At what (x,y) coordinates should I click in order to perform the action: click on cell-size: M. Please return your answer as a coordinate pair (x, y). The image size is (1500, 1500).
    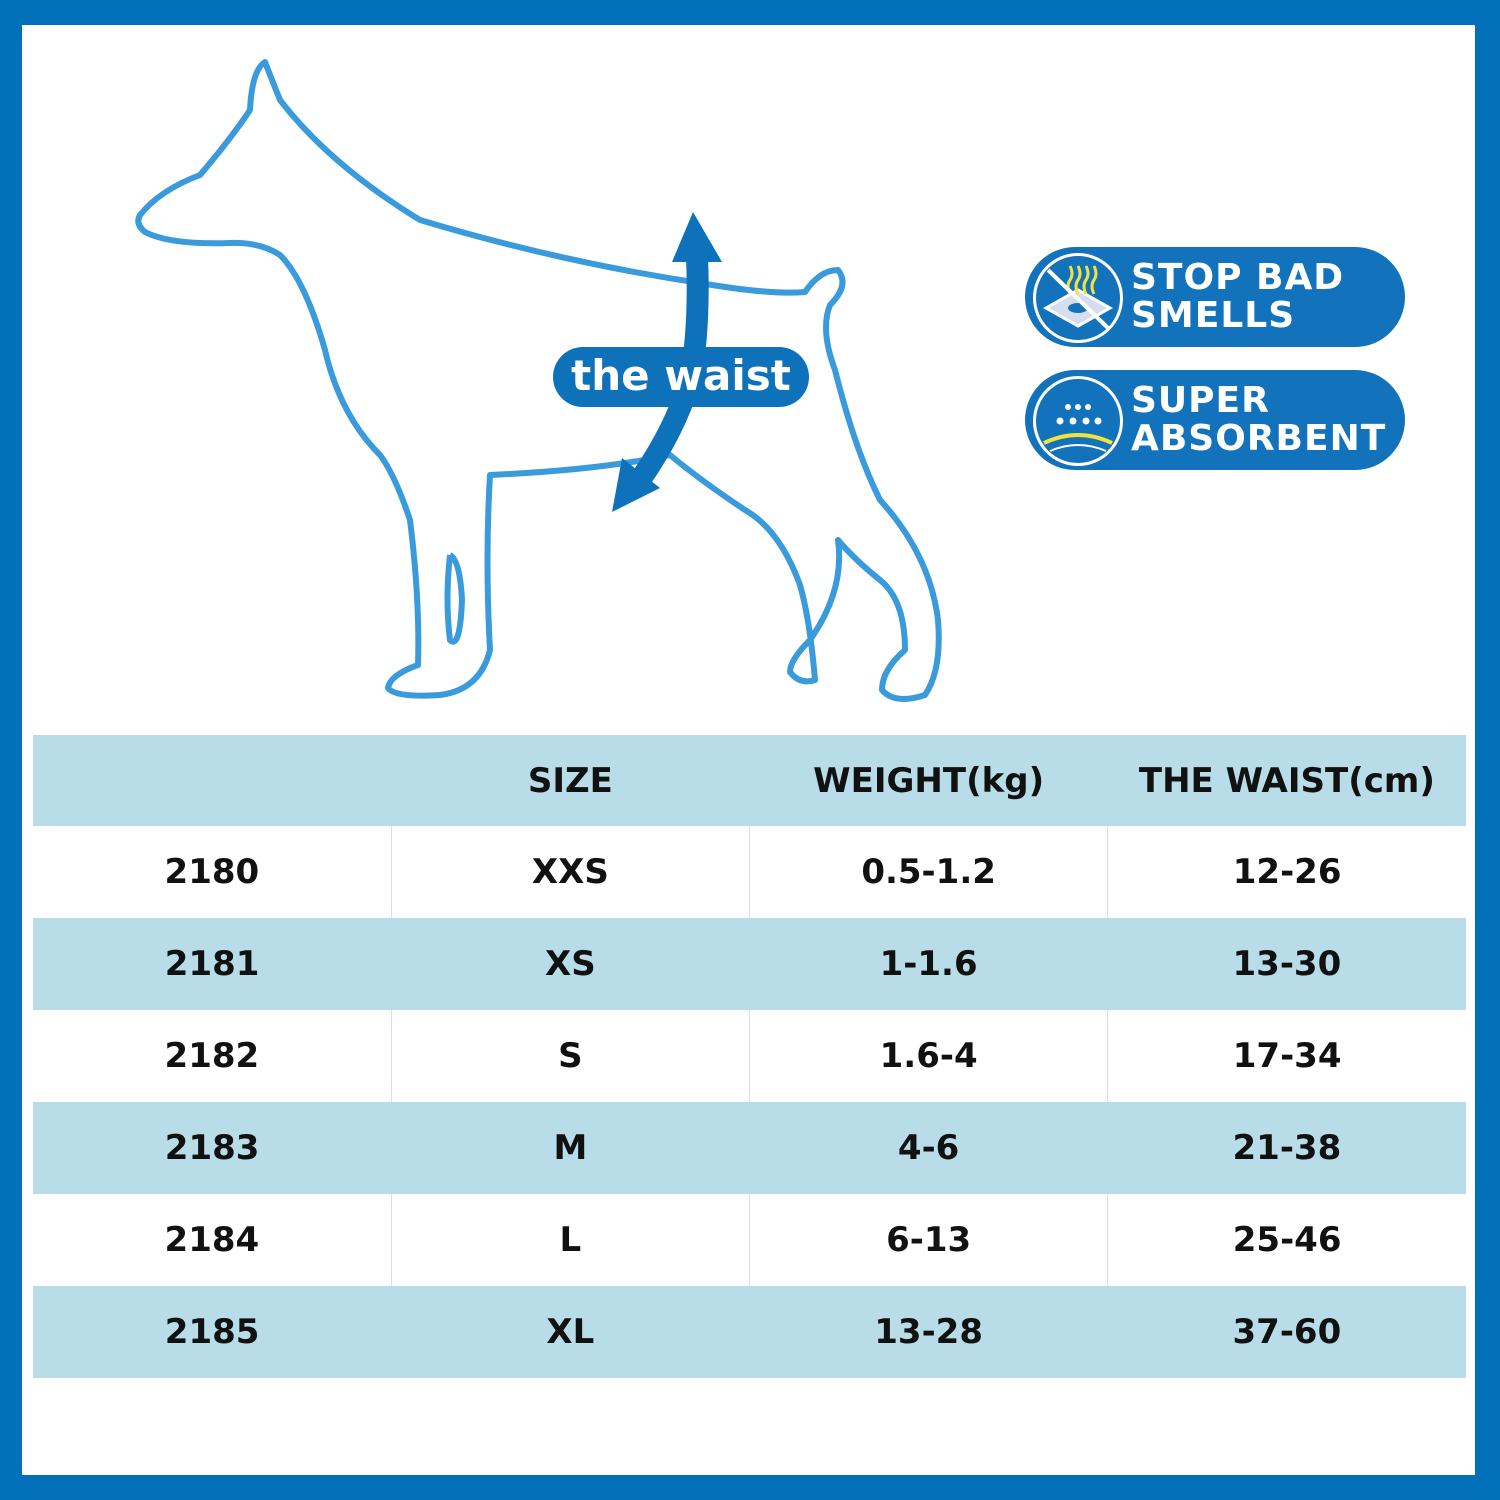
    Looking at the image, I should click on (570, 1148).